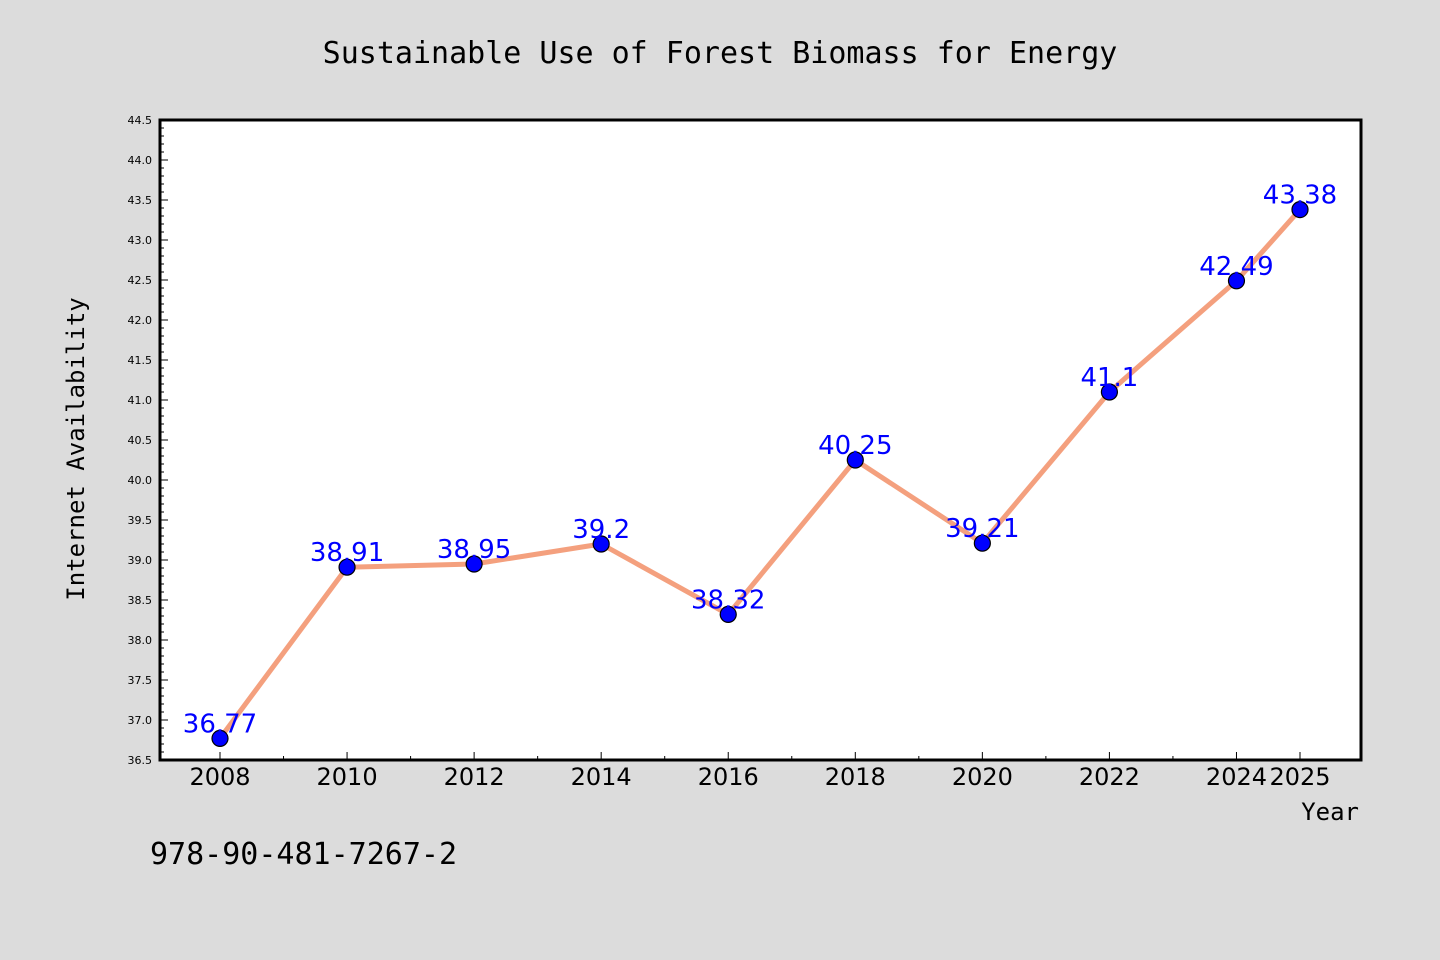 The height and width of the screenshot is (960, 1440). I want to click on y-tick-label: 44.0, so click(140, 160).